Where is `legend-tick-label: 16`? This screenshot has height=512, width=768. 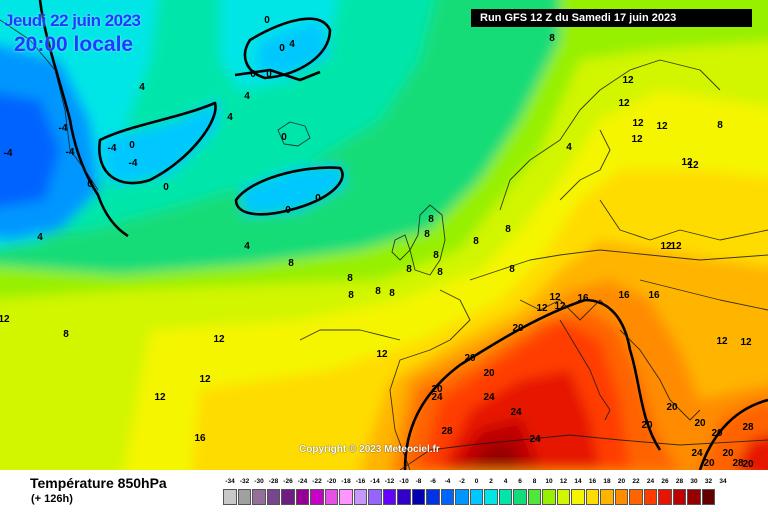 legend-tick-label: 16 is located at coordinates (592, 481).